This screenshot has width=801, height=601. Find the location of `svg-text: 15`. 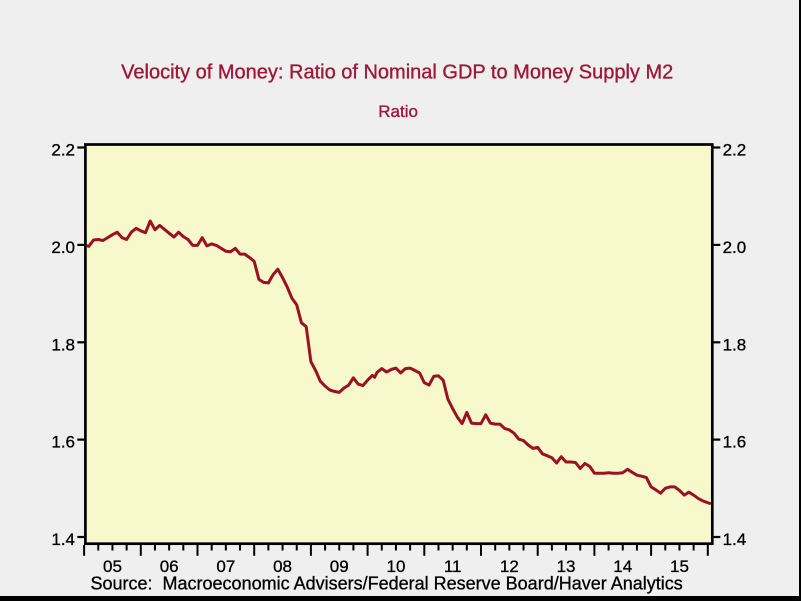

svg-text: 15 is located at coordinates (679, 566).